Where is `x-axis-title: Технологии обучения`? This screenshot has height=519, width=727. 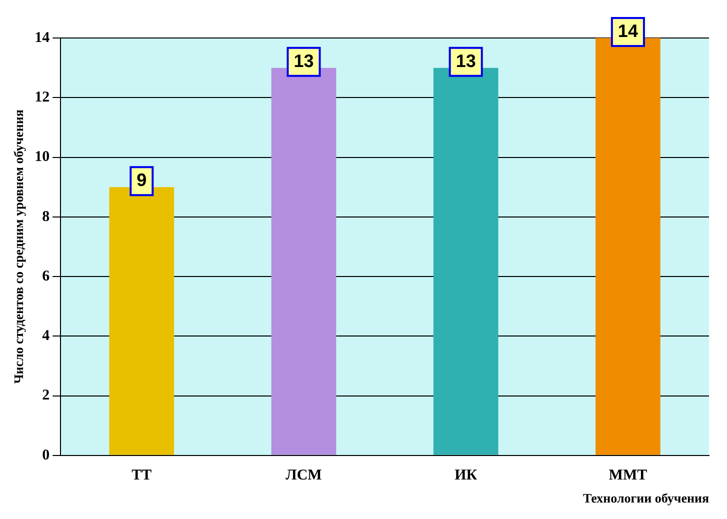 x-axis-title: Технологии обучения is located at coordinates (645, 498).